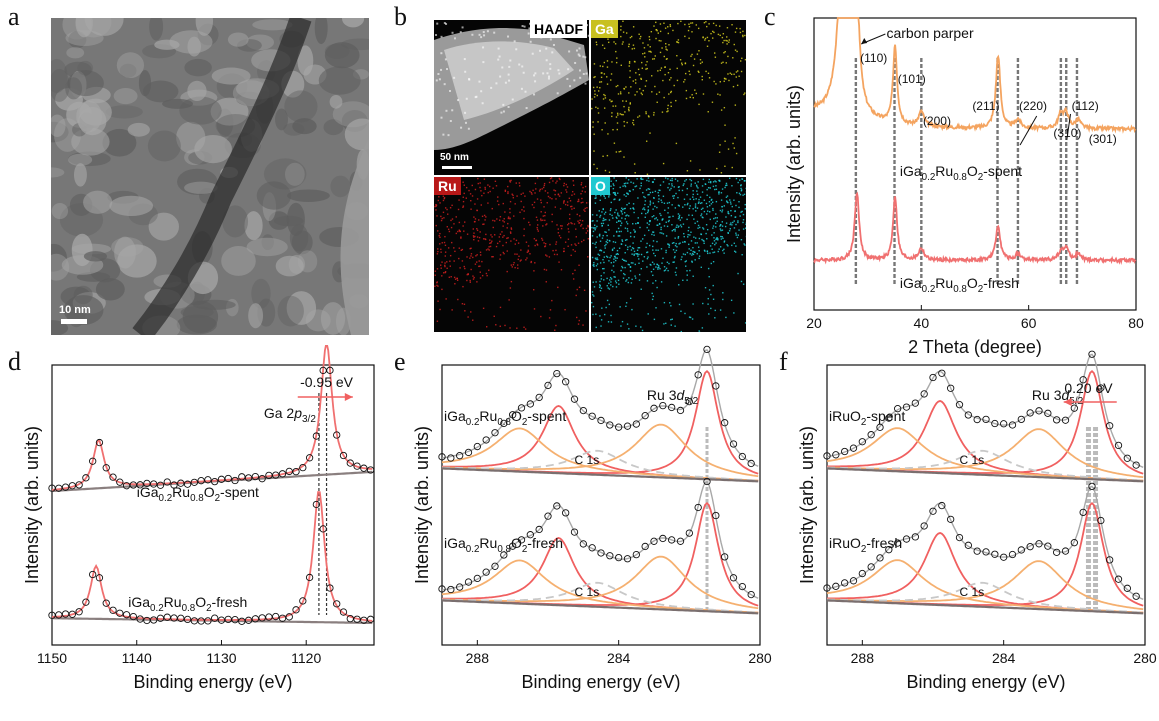  Describe the element at coordinates (1085, 106) in the screenshot. I see `xrd-peak-label-6: (112)` at that location.